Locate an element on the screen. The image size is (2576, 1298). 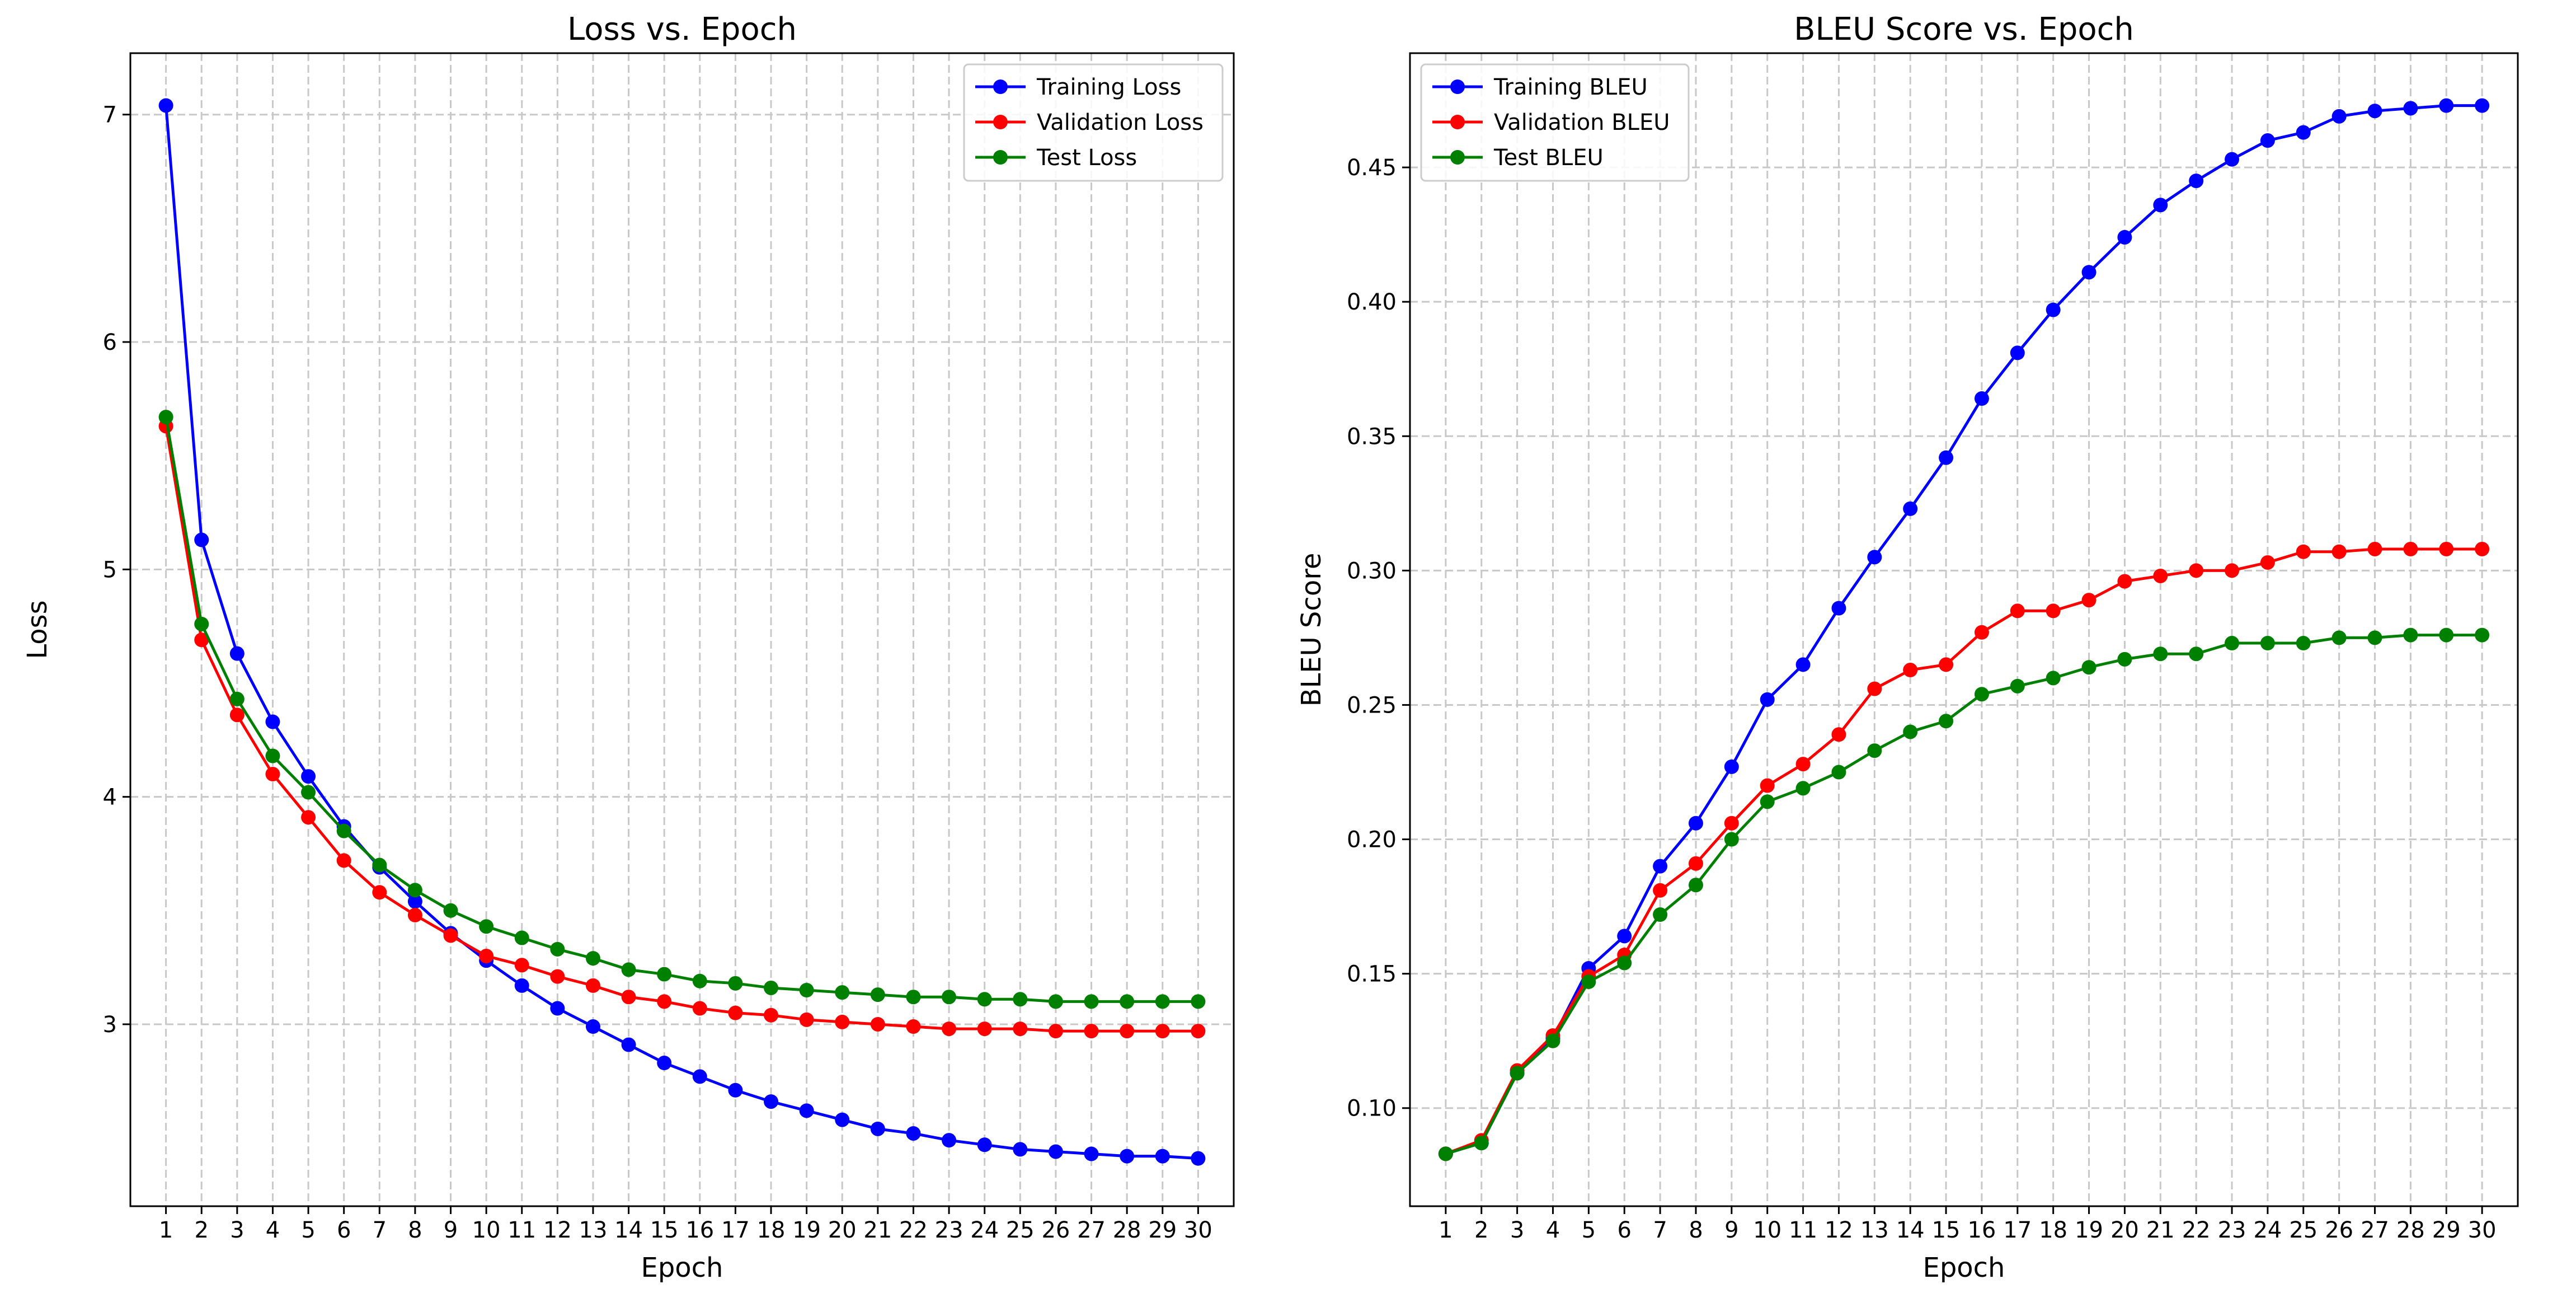
chart0-x-tick-label: 22 is located at coordinates (913, 1230).